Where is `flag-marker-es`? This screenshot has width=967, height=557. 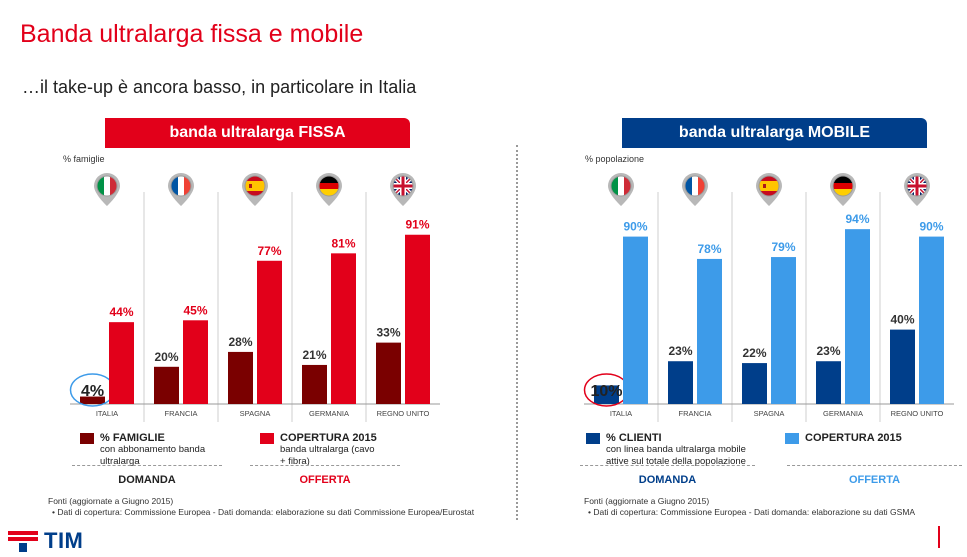 flag-marker-es is located at coordinates (769, 189).